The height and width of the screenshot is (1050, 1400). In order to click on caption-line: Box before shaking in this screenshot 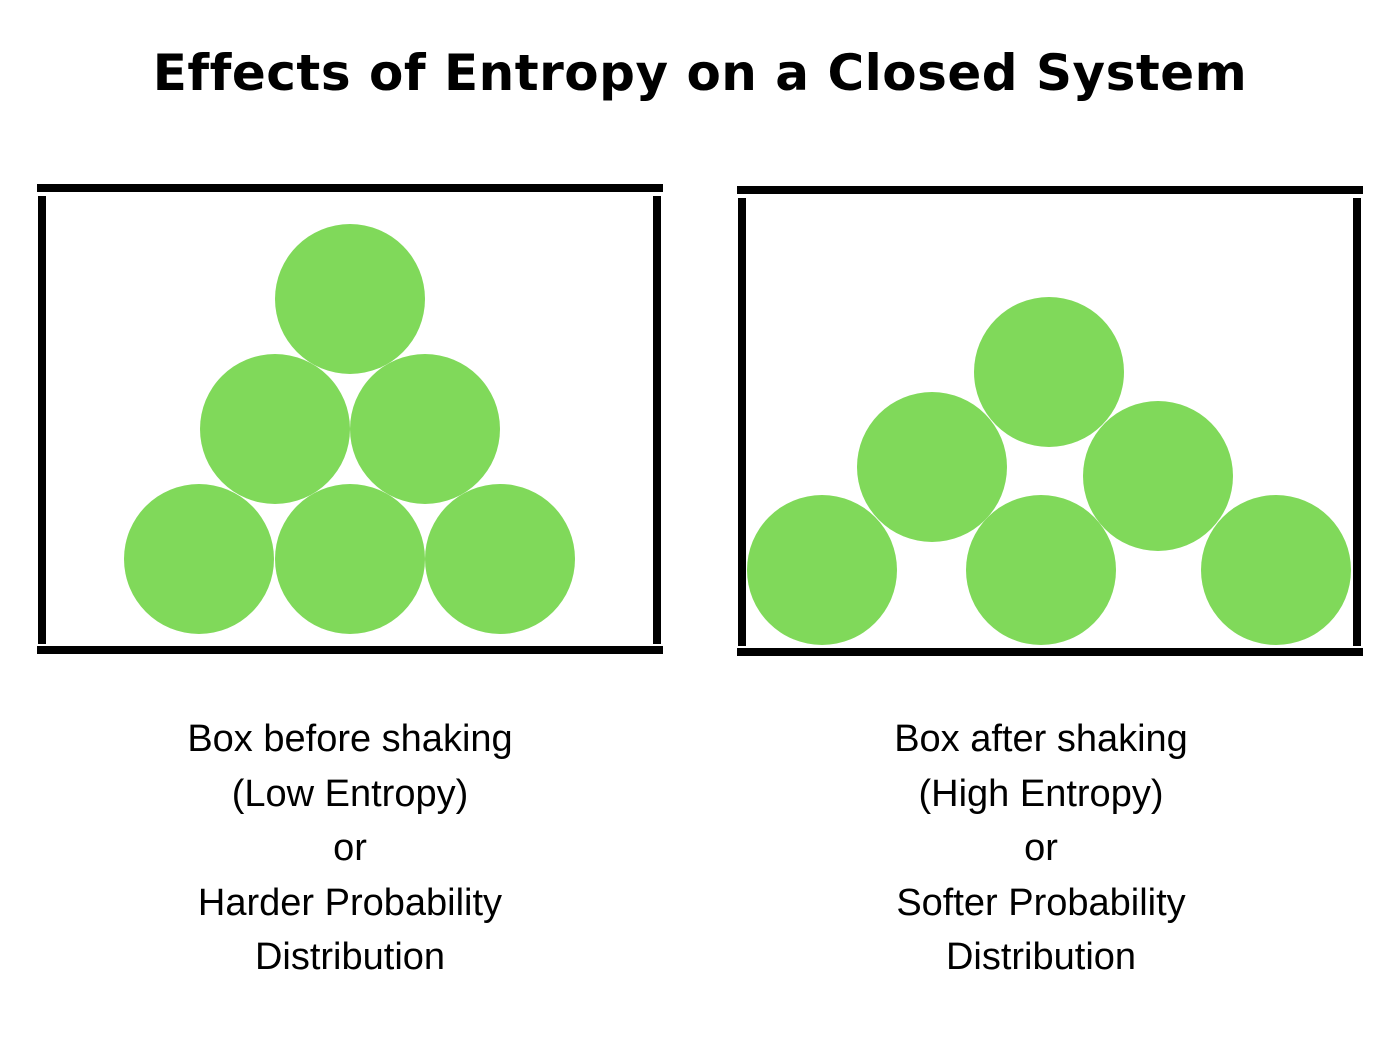, I will do `click(350, 739)`.